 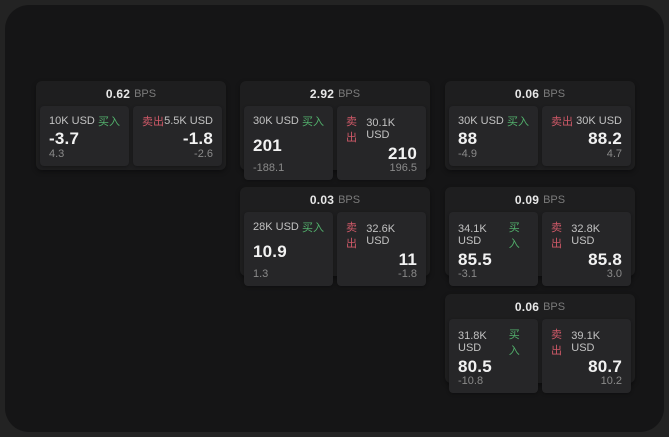 What do you see at coordinates (471, 381) in the screenshot?
I see `buy-delta: -10.8` at bounding box center [471, 381].